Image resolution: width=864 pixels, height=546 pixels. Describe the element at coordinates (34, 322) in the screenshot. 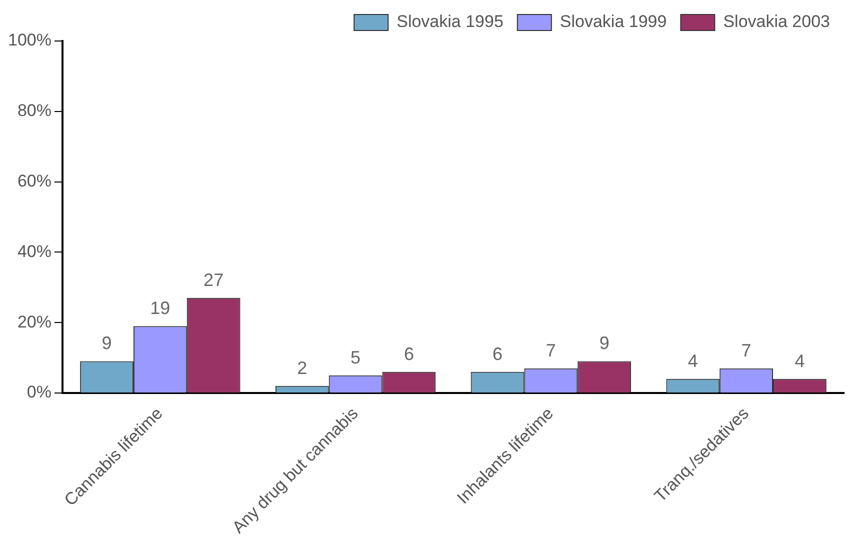

I see `y-tick-label: 20%` at that location.